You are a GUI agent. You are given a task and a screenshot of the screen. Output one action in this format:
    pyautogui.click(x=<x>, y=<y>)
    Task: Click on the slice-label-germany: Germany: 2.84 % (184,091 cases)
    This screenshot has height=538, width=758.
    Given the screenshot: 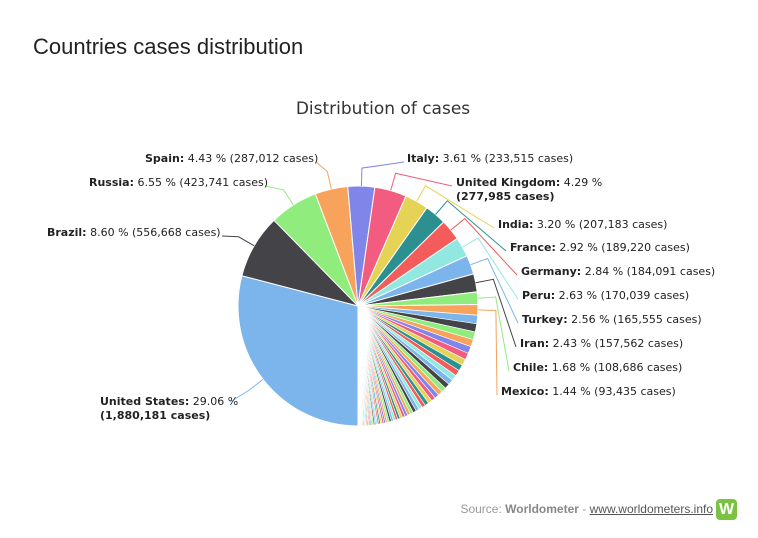 What is the action you would take?
    pyautogui.click(x=618, y=271)
    